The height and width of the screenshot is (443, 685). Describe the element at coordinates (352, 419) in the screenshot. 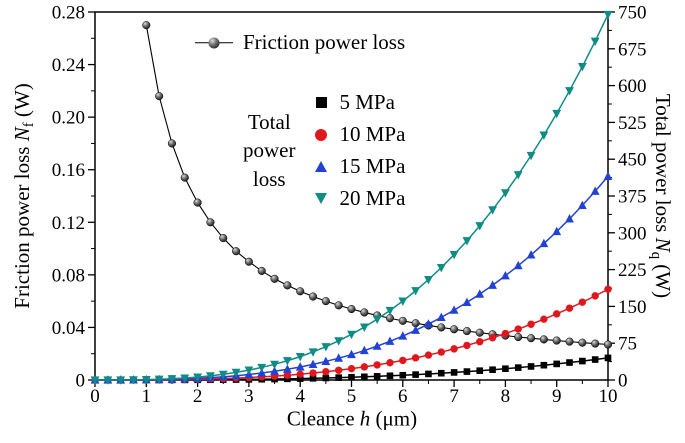

I see `x-axis-title: Cleance h (μm)` at that location.